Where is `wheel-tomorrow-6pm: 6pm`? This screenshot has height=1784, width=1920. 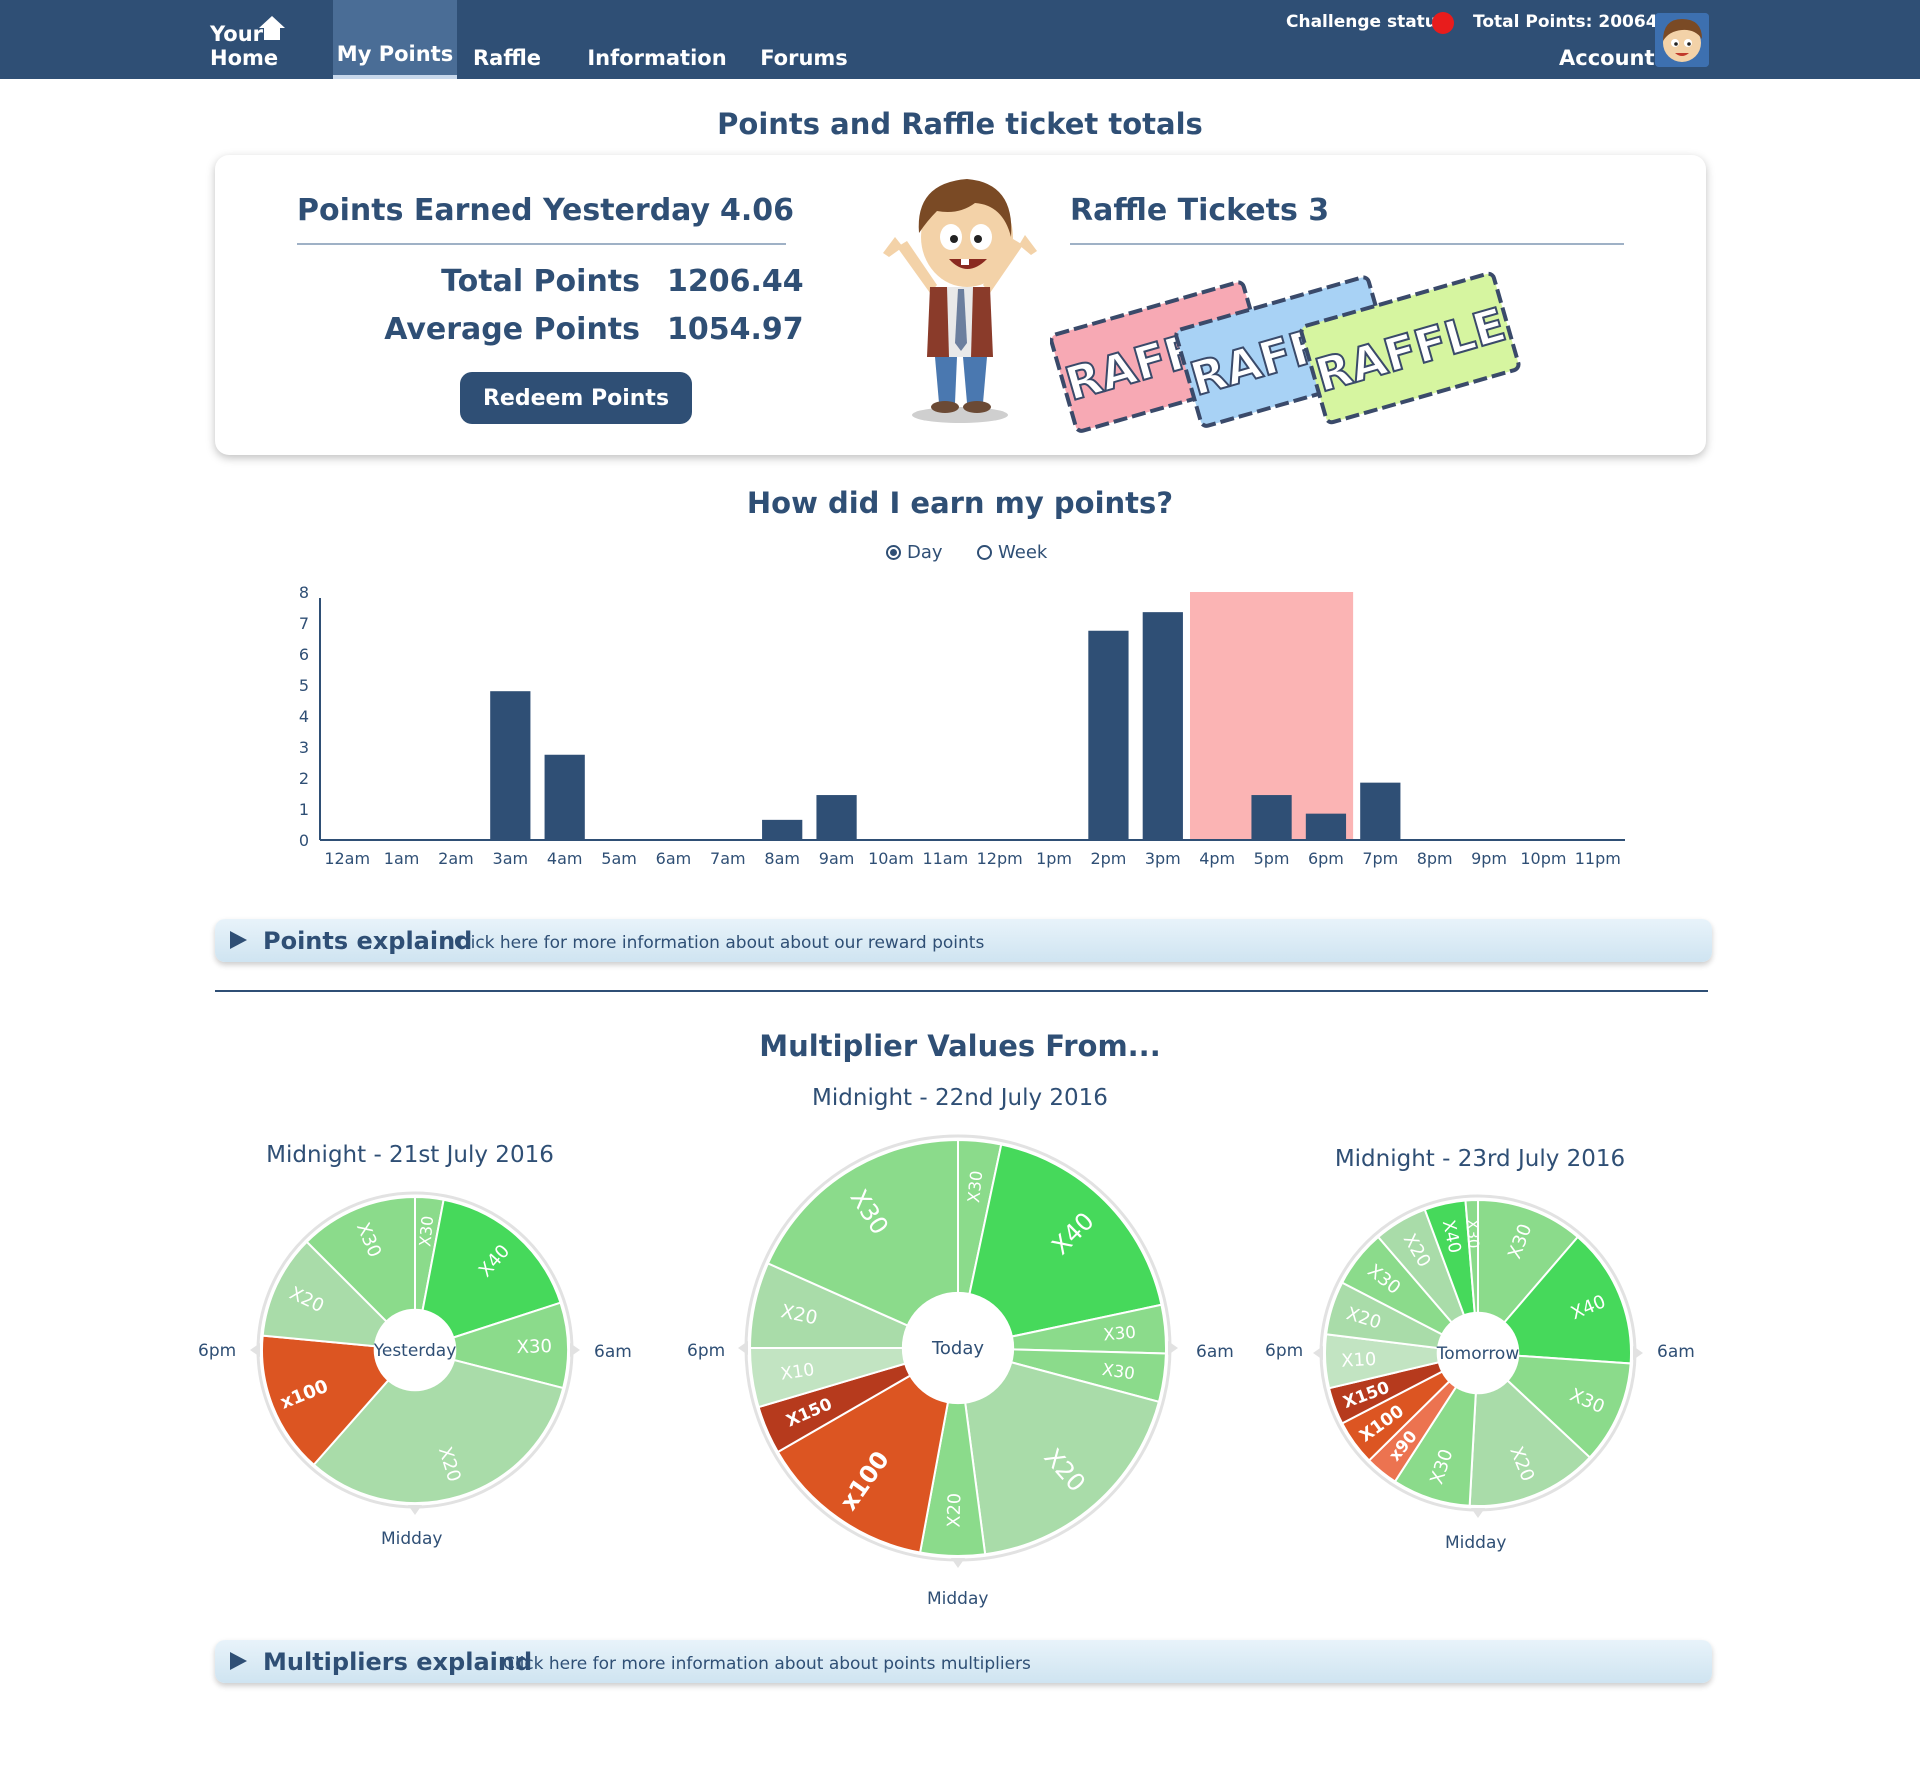
wheel-tomorrow-6pm: 6pm is located at coordinates (1284, 1351).